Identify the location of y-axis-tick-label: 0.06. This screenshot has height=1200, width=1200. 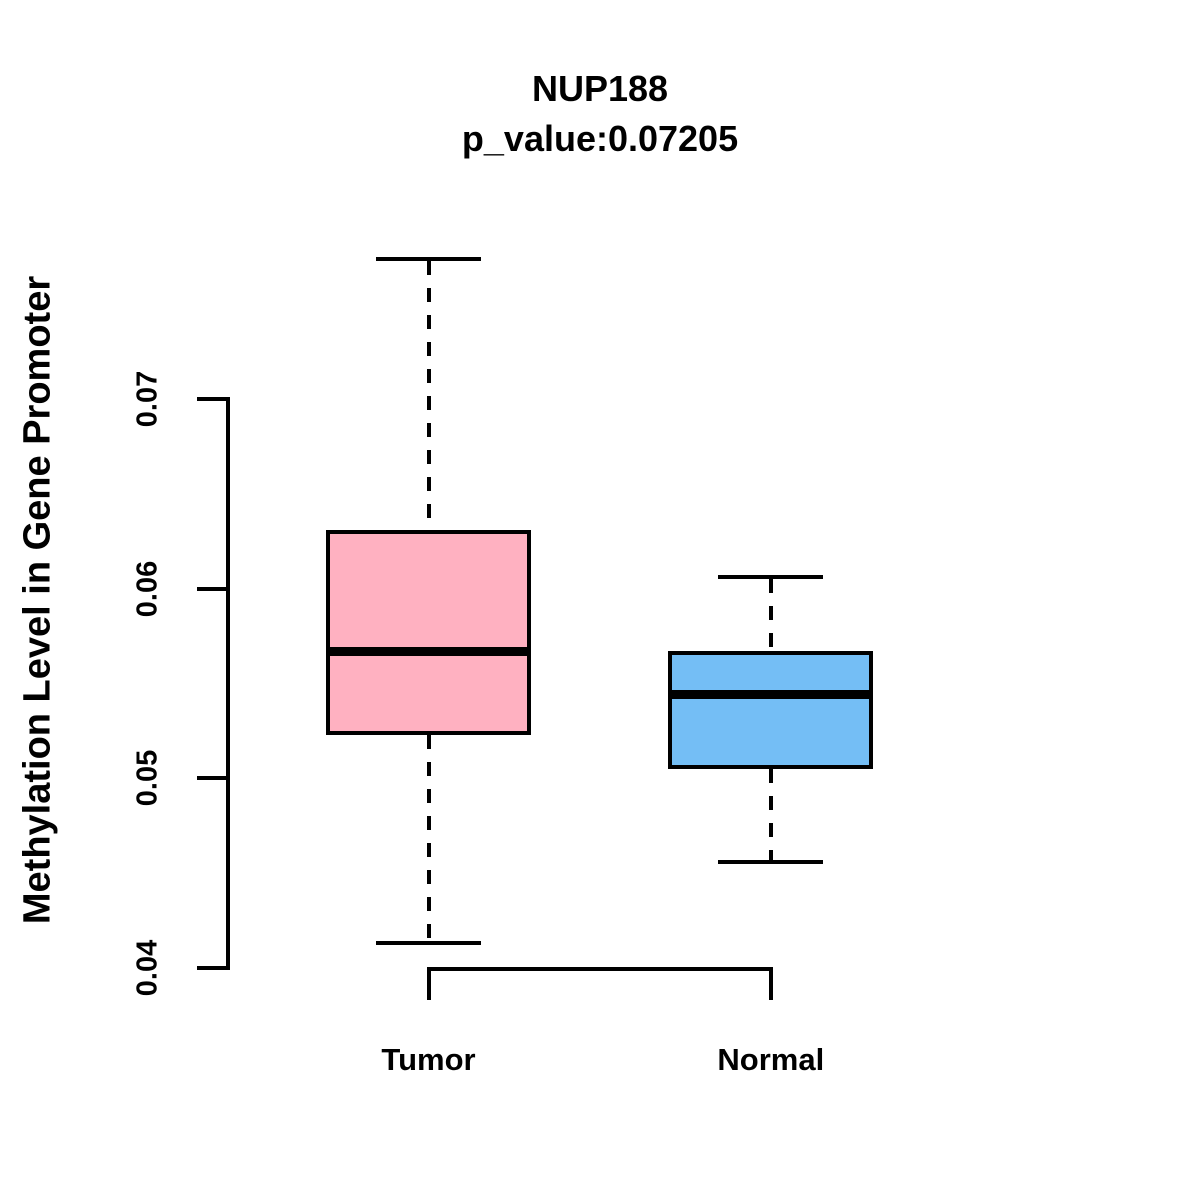
(147, 588).